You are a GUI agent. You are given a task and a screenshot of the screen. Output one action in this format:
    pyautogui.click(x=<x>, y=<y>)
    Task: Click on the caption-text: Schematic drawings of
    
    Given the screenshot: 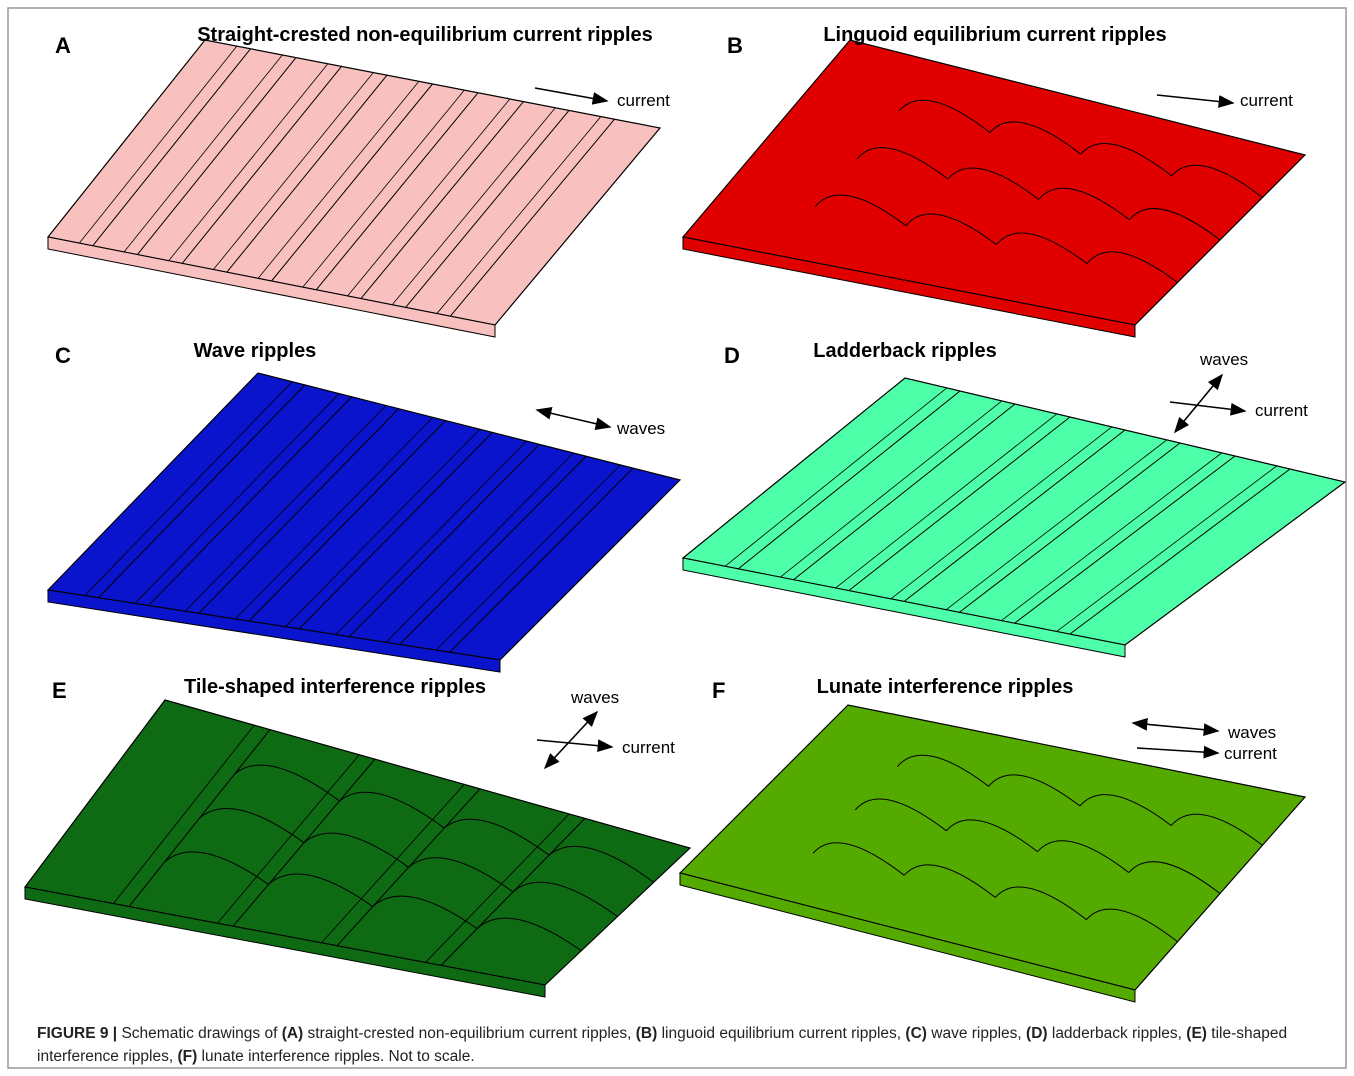 What is the action you would take?
    pyautogui.click(x=201, y=1033)
    